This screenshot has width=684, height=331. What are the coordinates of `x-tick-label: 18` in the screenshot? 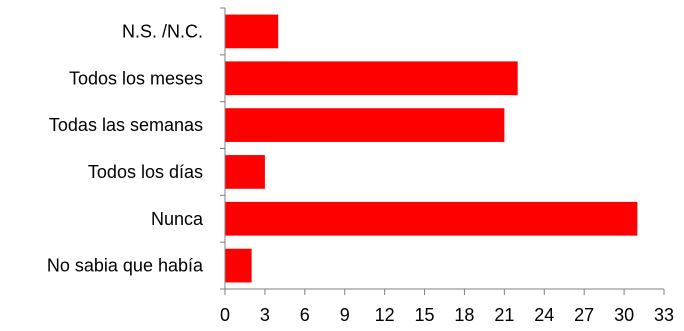 It's located at (464, 315).